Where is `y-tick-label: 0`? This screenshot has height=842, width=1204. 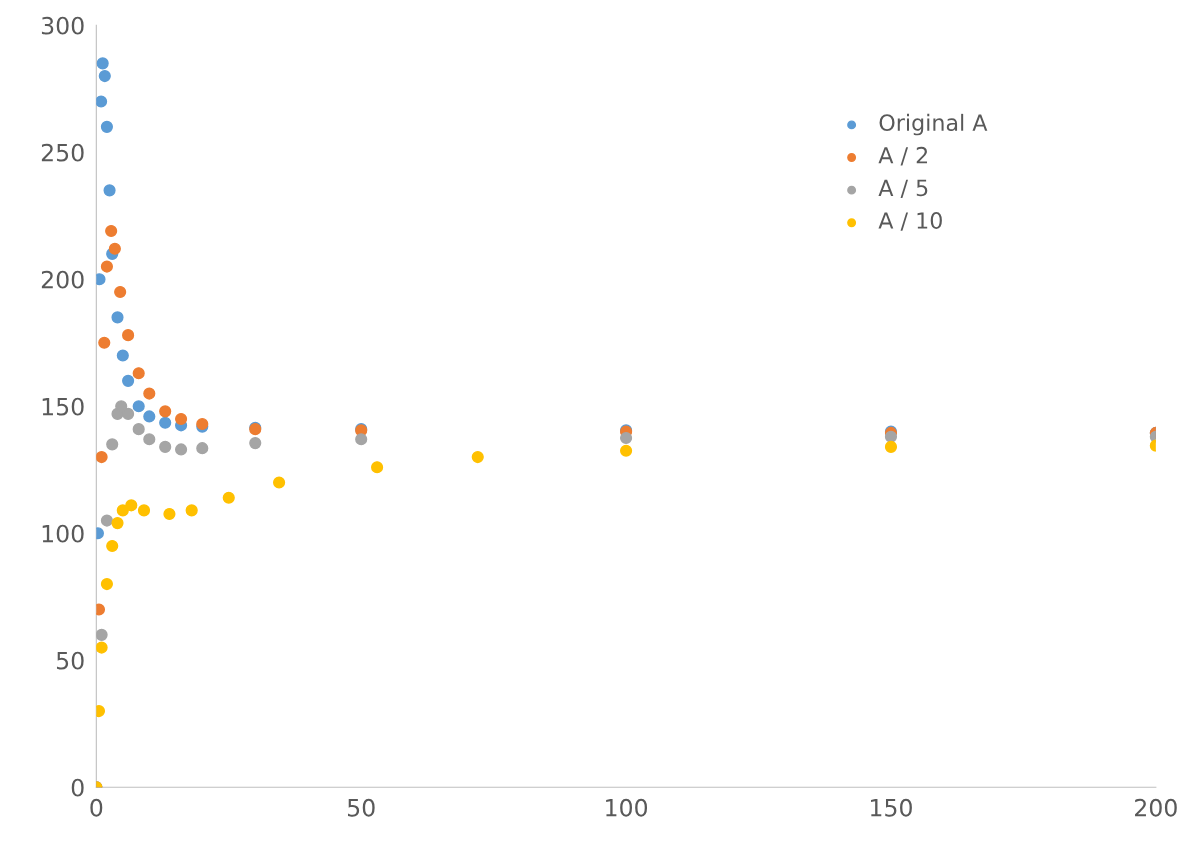
y-tick-label: 0 is located at coordinates (77, 787).